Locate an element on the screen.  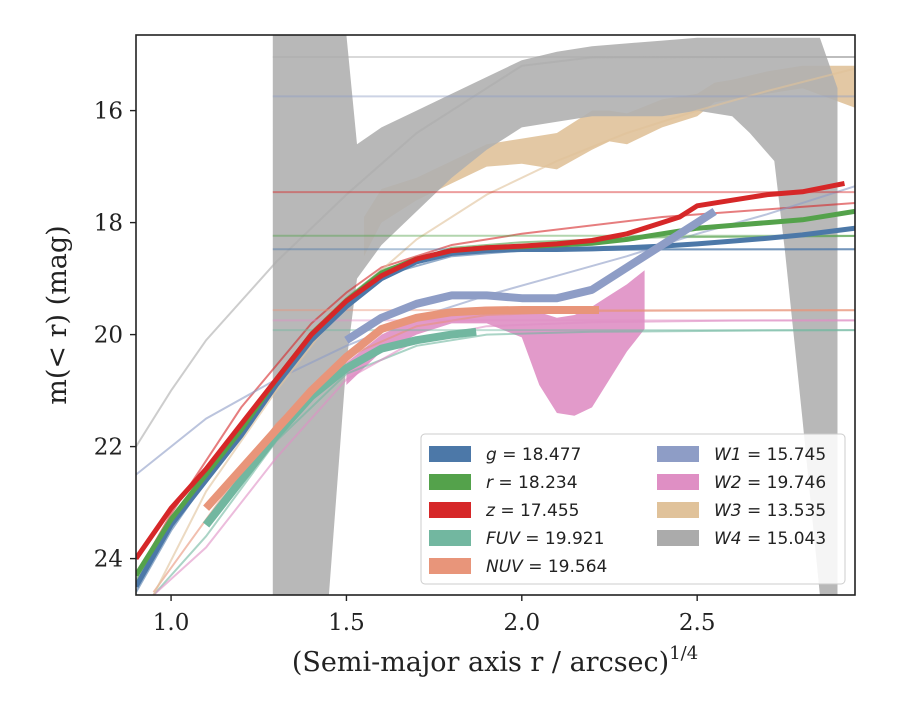
legend-swatch-w3 is located at coordinates (678, 510).